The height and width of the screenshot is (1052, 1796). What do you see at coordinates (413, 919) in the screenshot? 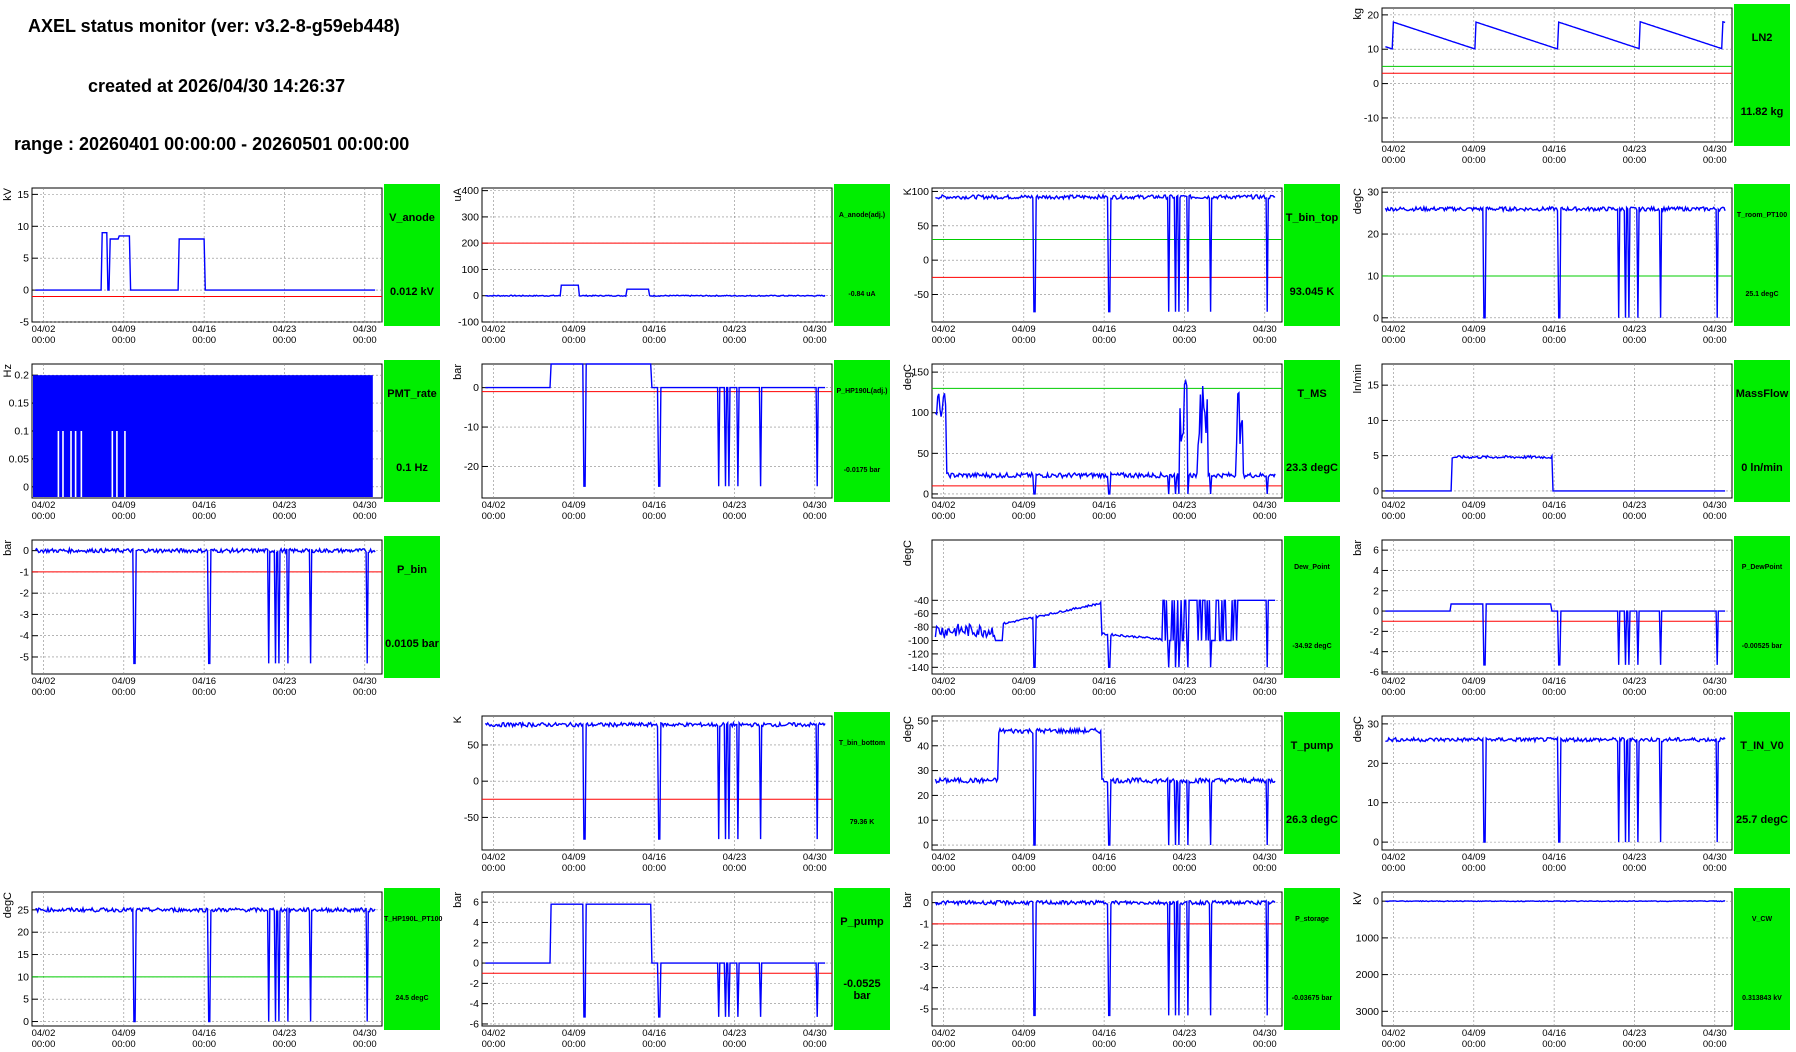
I see `badge-name: T_HP190L_PT100` at bounding box center [413, 919].